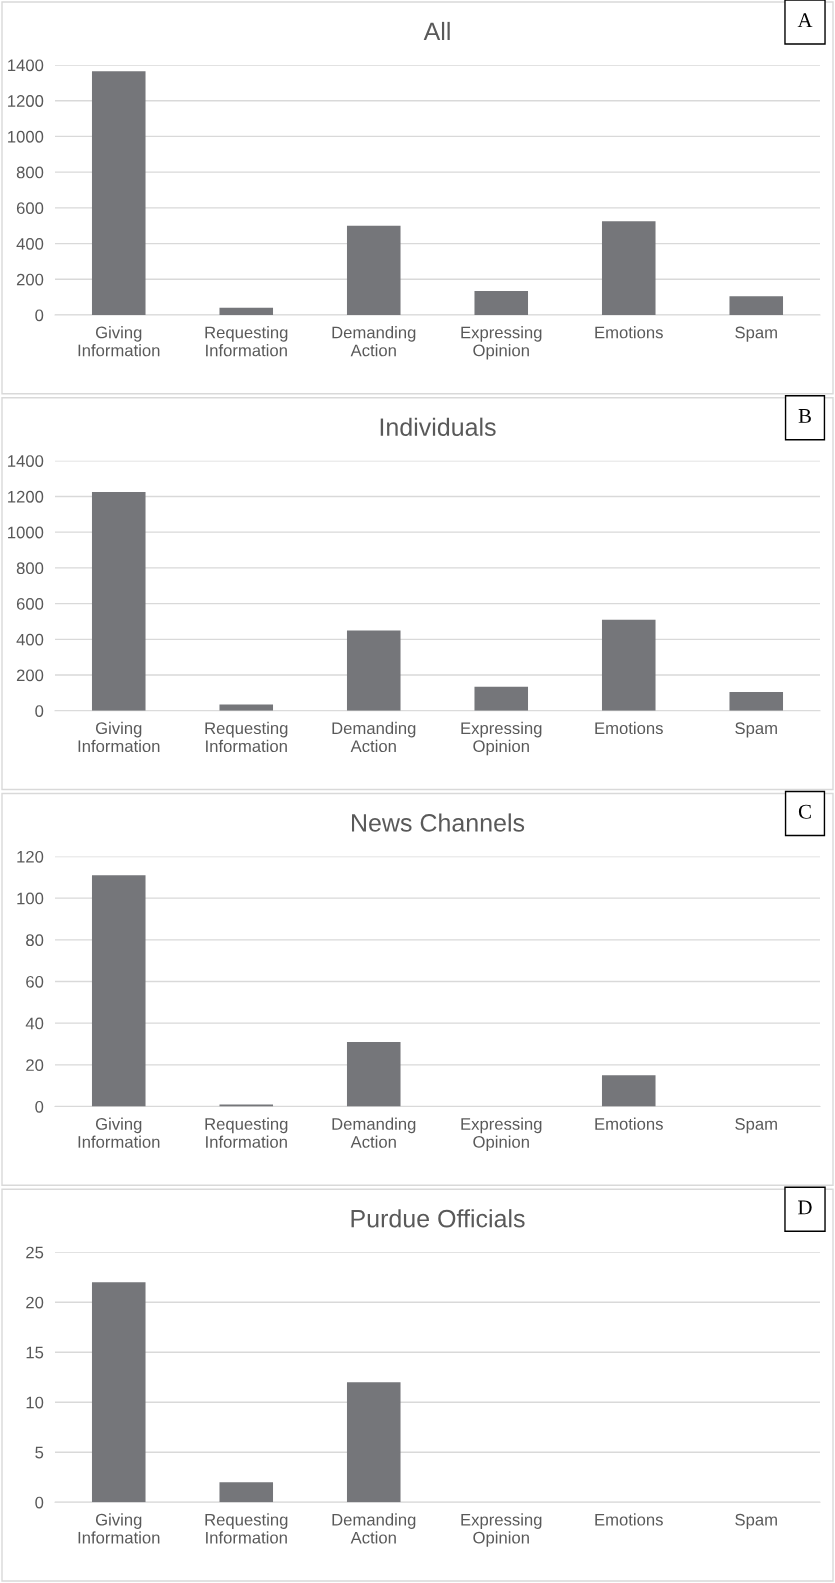 Image resolution: width=835 pixels, height=1583 pixels. Describe the element at coordinates (438, 1218) in the screenshot. I see `chart-title: Purdue Officials` at that location.